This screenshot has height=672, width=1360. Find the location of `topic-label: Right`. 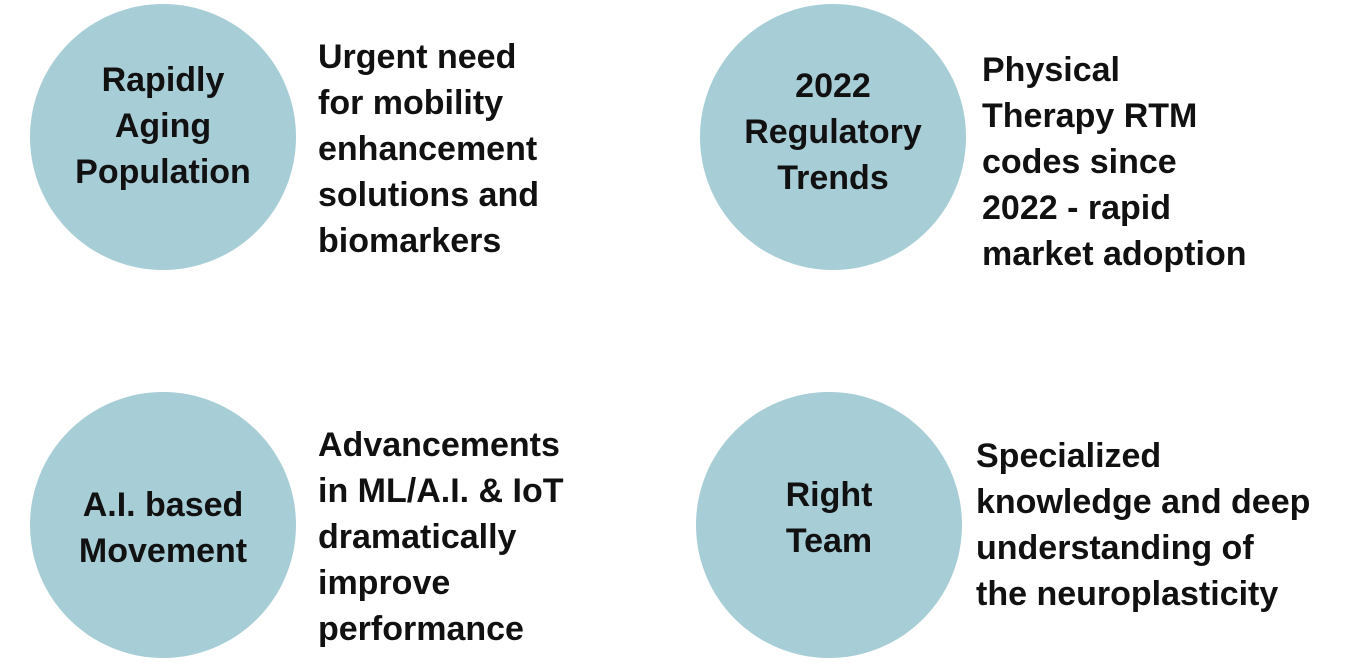

topic-label: Right is located at coordinates (829, 495).